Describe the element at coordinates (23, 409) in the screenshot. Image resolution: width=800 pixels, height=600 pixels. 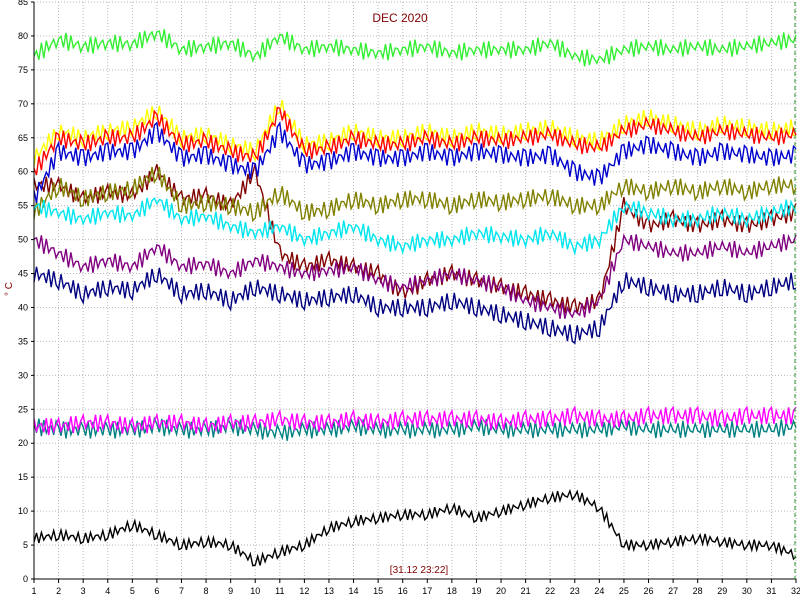
I see `y-tick-label: 25` at that location.